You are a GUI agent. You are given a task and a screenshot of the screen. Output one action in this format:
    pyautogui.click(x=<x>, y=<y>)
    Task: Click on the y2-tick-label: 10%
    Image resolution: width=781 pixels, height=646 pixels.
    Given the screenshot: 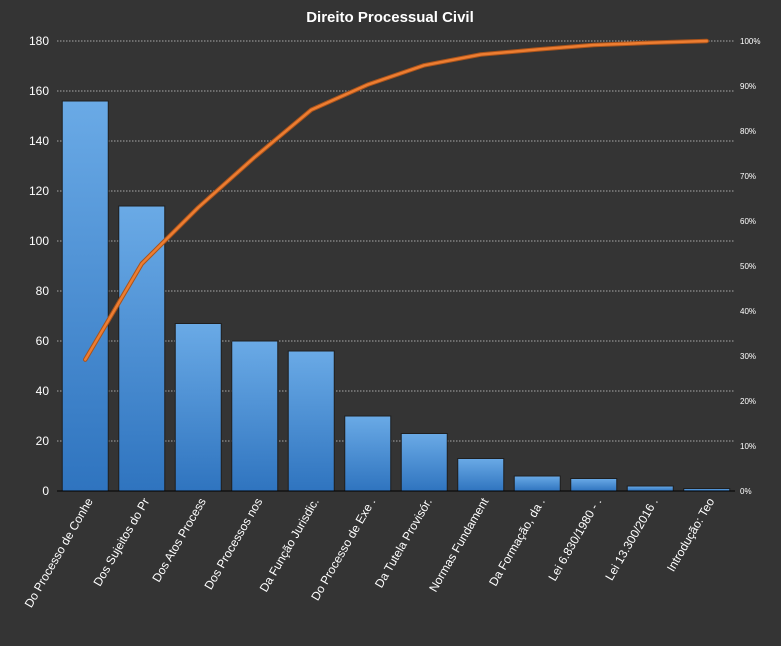 What is the action you would take?
    pyautogui.click(x=748, y=446)
    